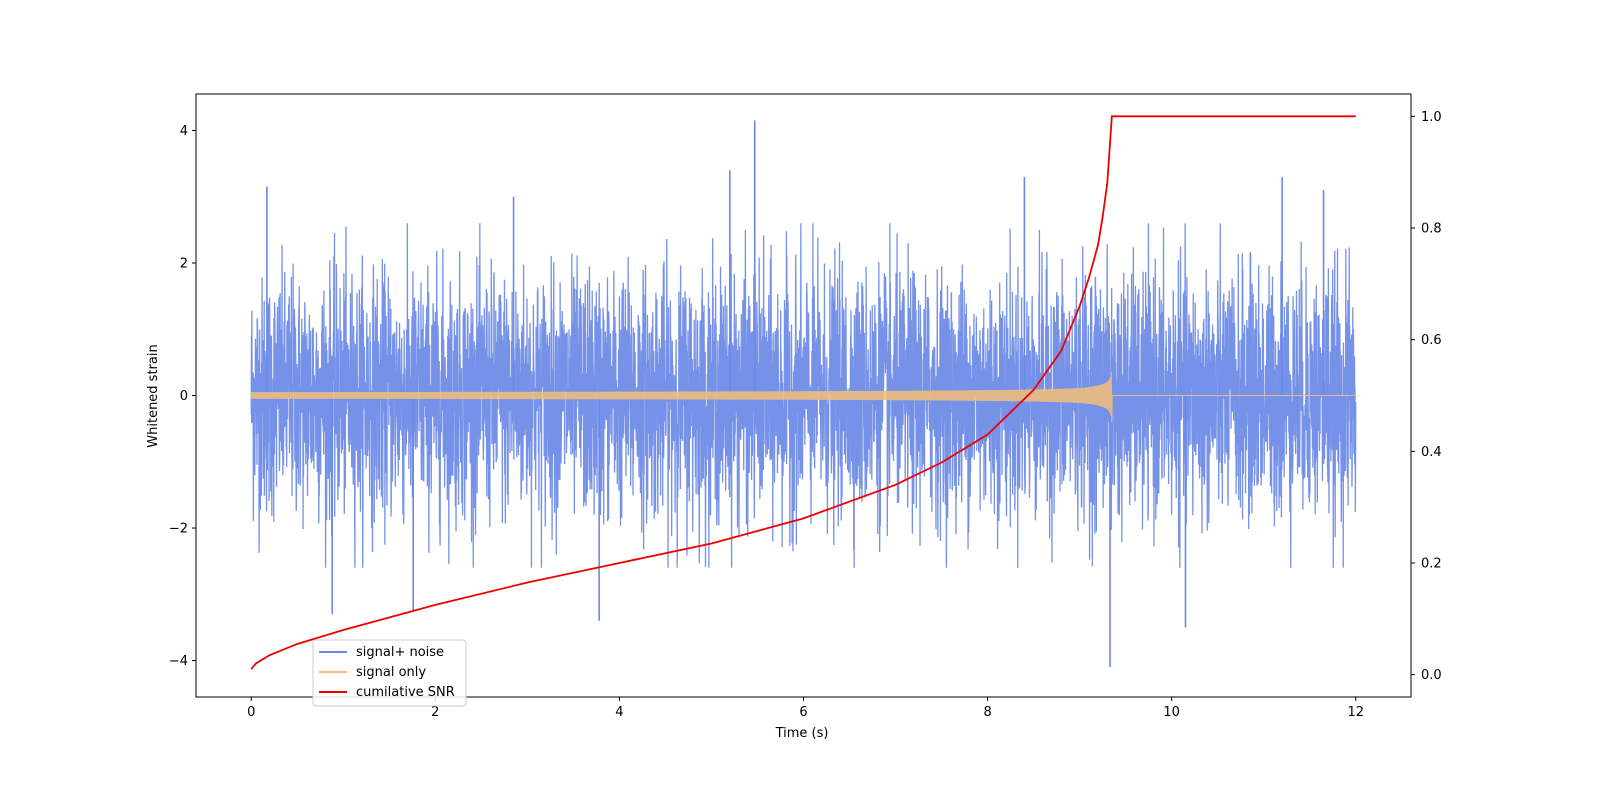 The height and width of the screenshot is (804, 1600). What do you see at coordinates (153, 395) in the screenshot?
I see `y-axis-label: Whitened strain` at bounding box center [153, 395].